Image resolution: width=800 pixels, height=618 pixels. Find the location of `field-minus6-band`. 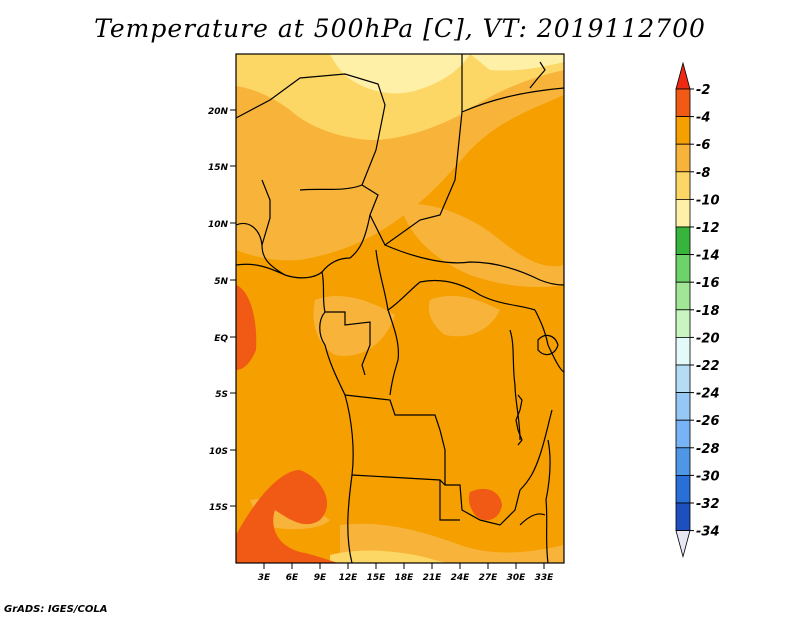

field-minus6-band is located at coordinates (482, 245).